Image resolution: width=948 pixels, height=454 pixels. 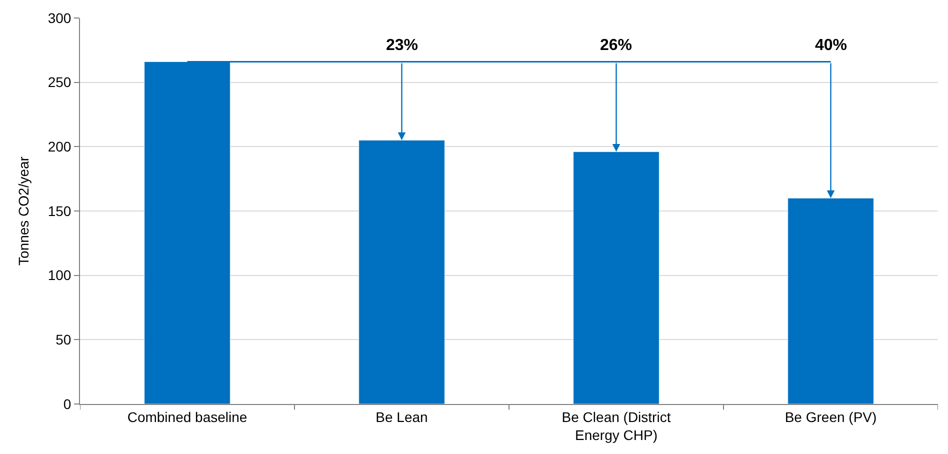 What do you see at coordinates (67, 404) in the screenshot?
I see `y-tick-label: 0` at bounding box center [67, 404].